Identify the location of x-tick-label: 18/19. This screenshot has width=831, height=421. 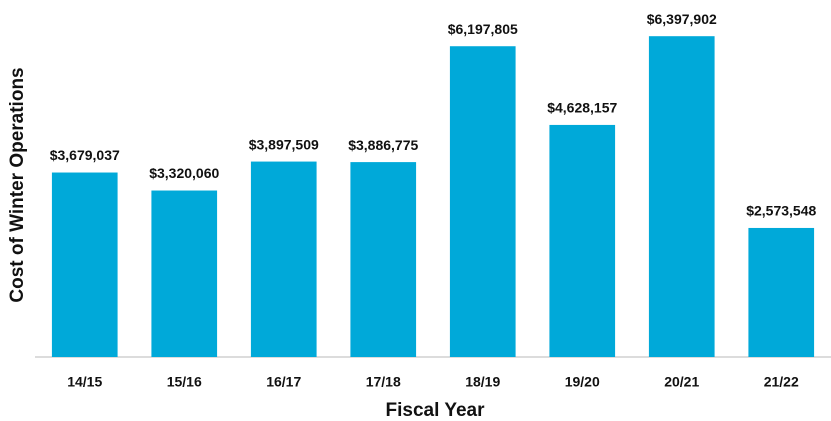
(482, 382).